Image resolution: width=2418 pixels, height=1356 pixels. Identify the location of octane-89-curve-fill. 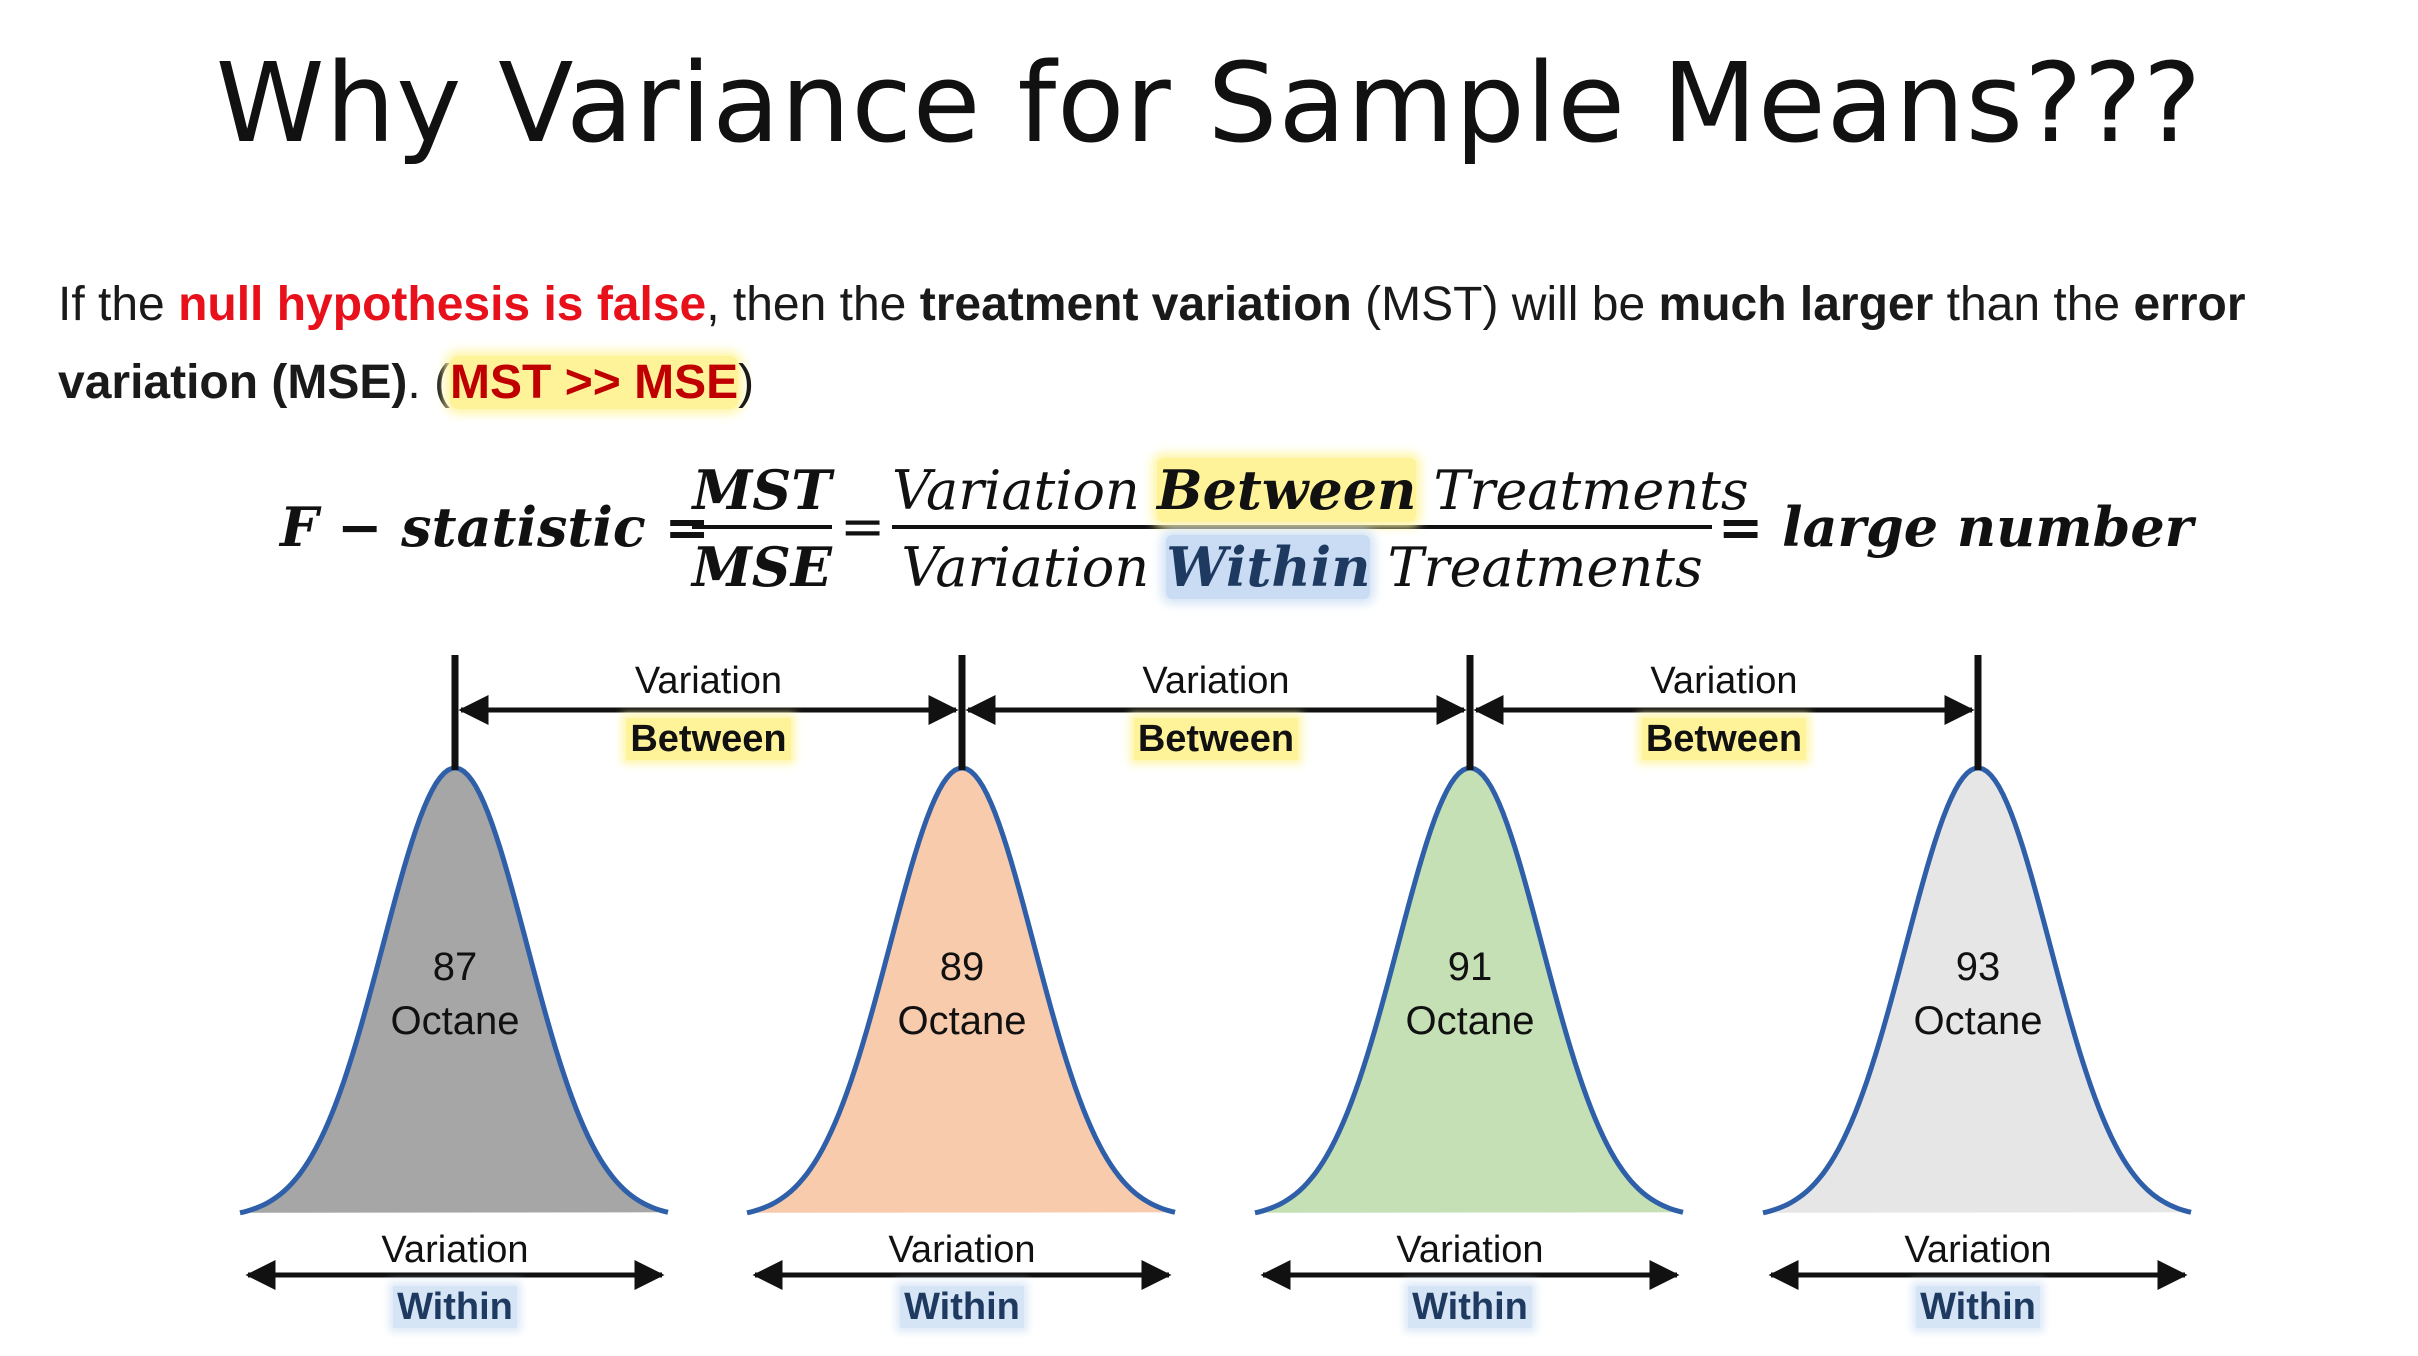
(961, 990).